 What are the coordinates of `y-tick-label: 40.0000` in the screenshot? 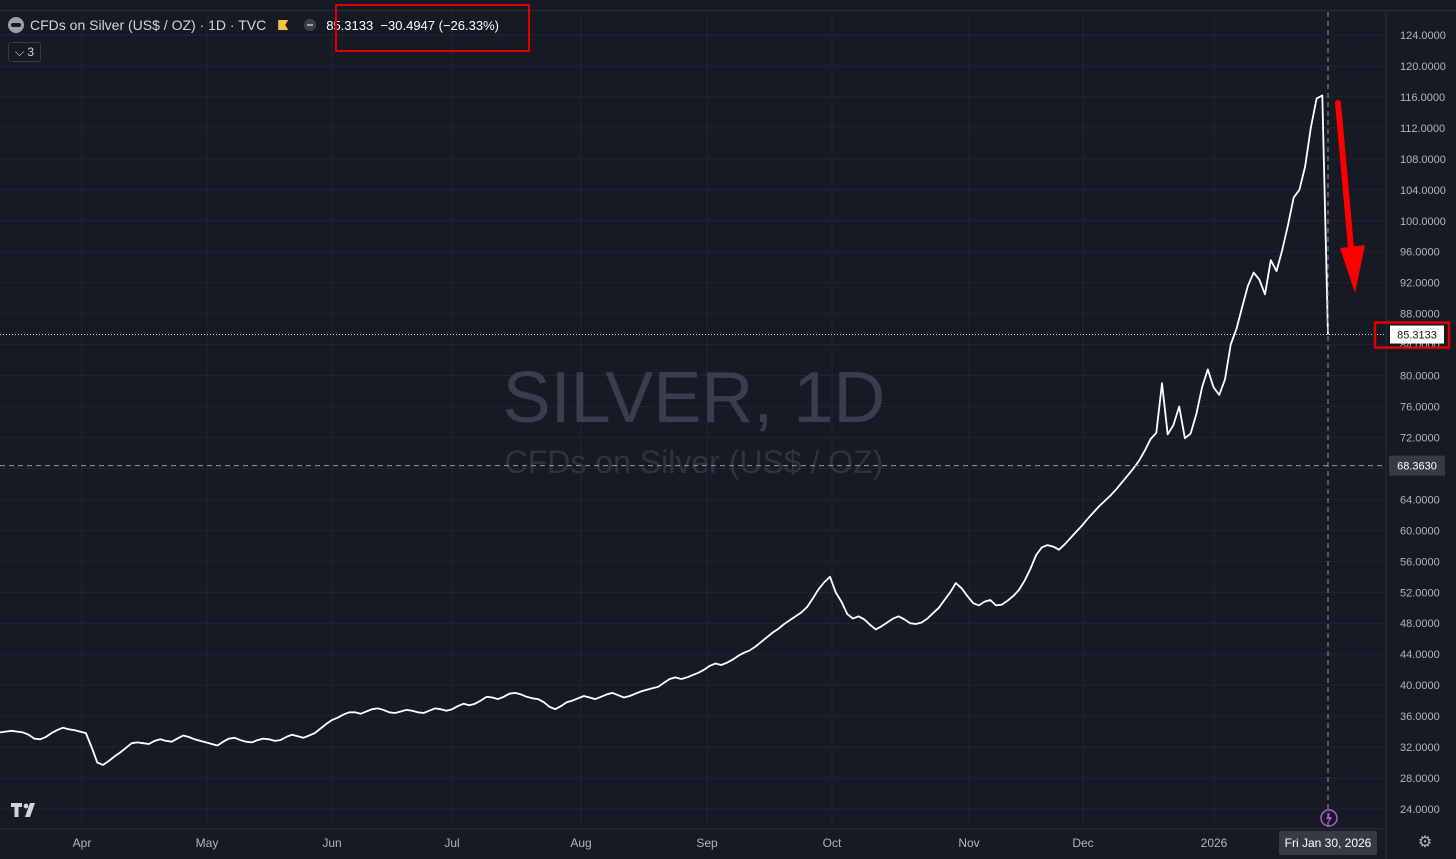 It's located at (1420, 686).